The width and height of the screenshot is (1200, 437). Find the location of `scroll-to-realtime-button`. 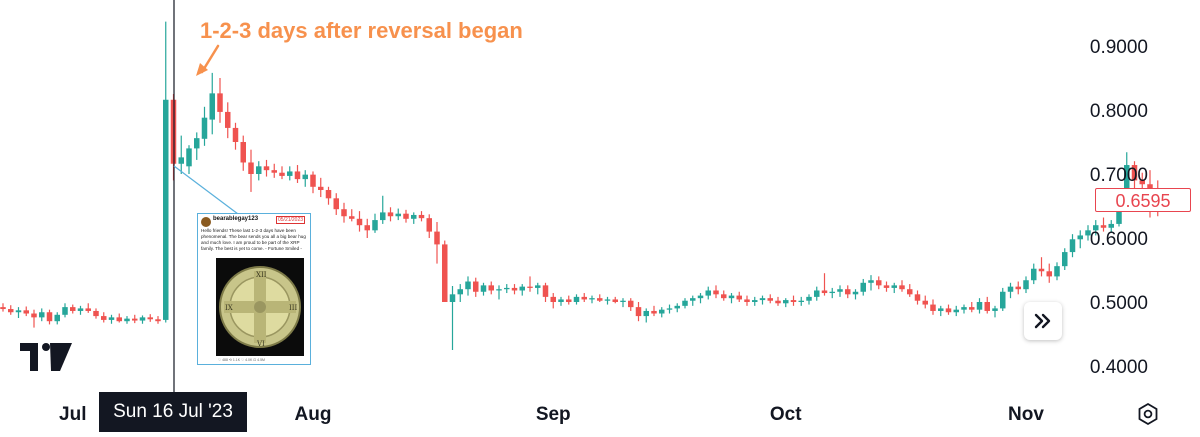

scroll-to-realtime-button is located at coordinates (1043, 321).